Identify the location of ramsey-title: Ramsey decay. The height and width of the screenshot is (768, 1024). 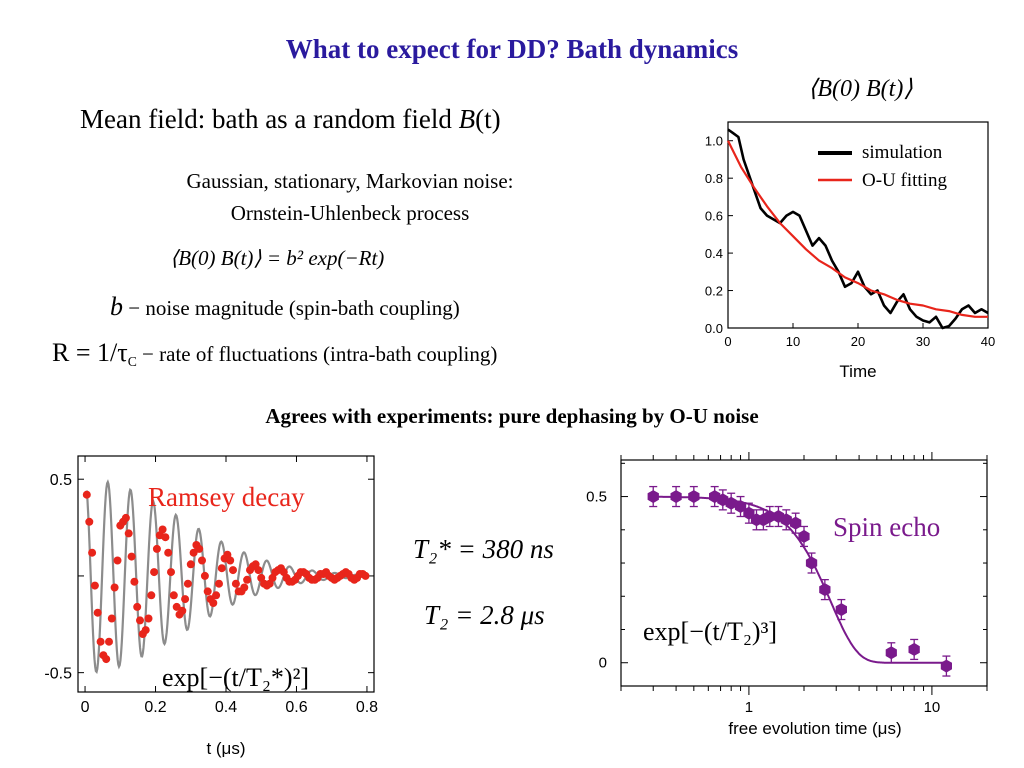
(226, 497).